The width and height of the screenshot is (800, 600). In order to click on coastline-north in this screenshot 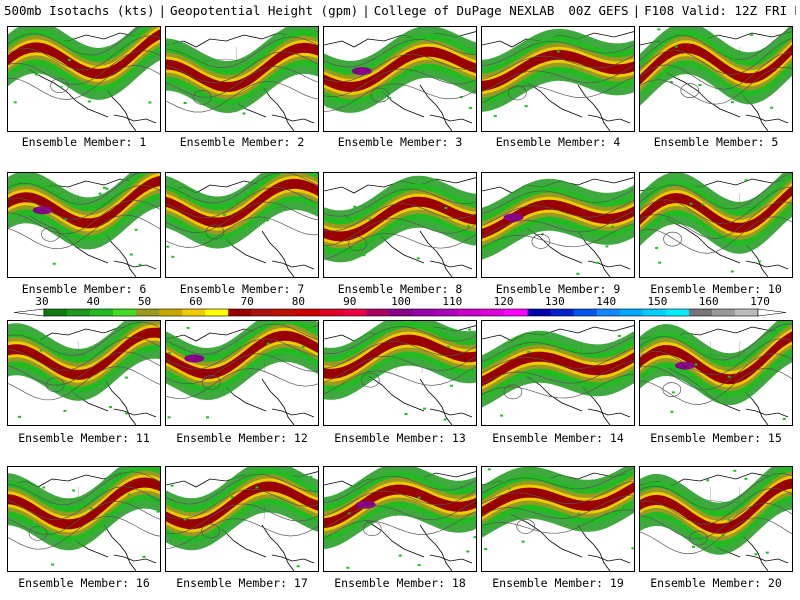, I will do `click(558, 333)`.